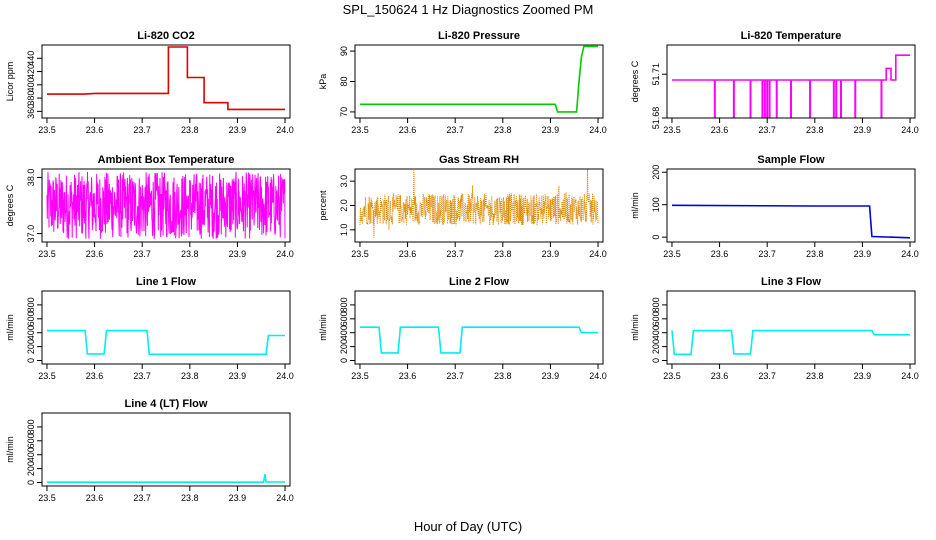 The width and height of the screenshot is (936, 540). Describe the element at coordinates (31, 58) in the screenshot. I see `y-tick-label: 440` at that location.